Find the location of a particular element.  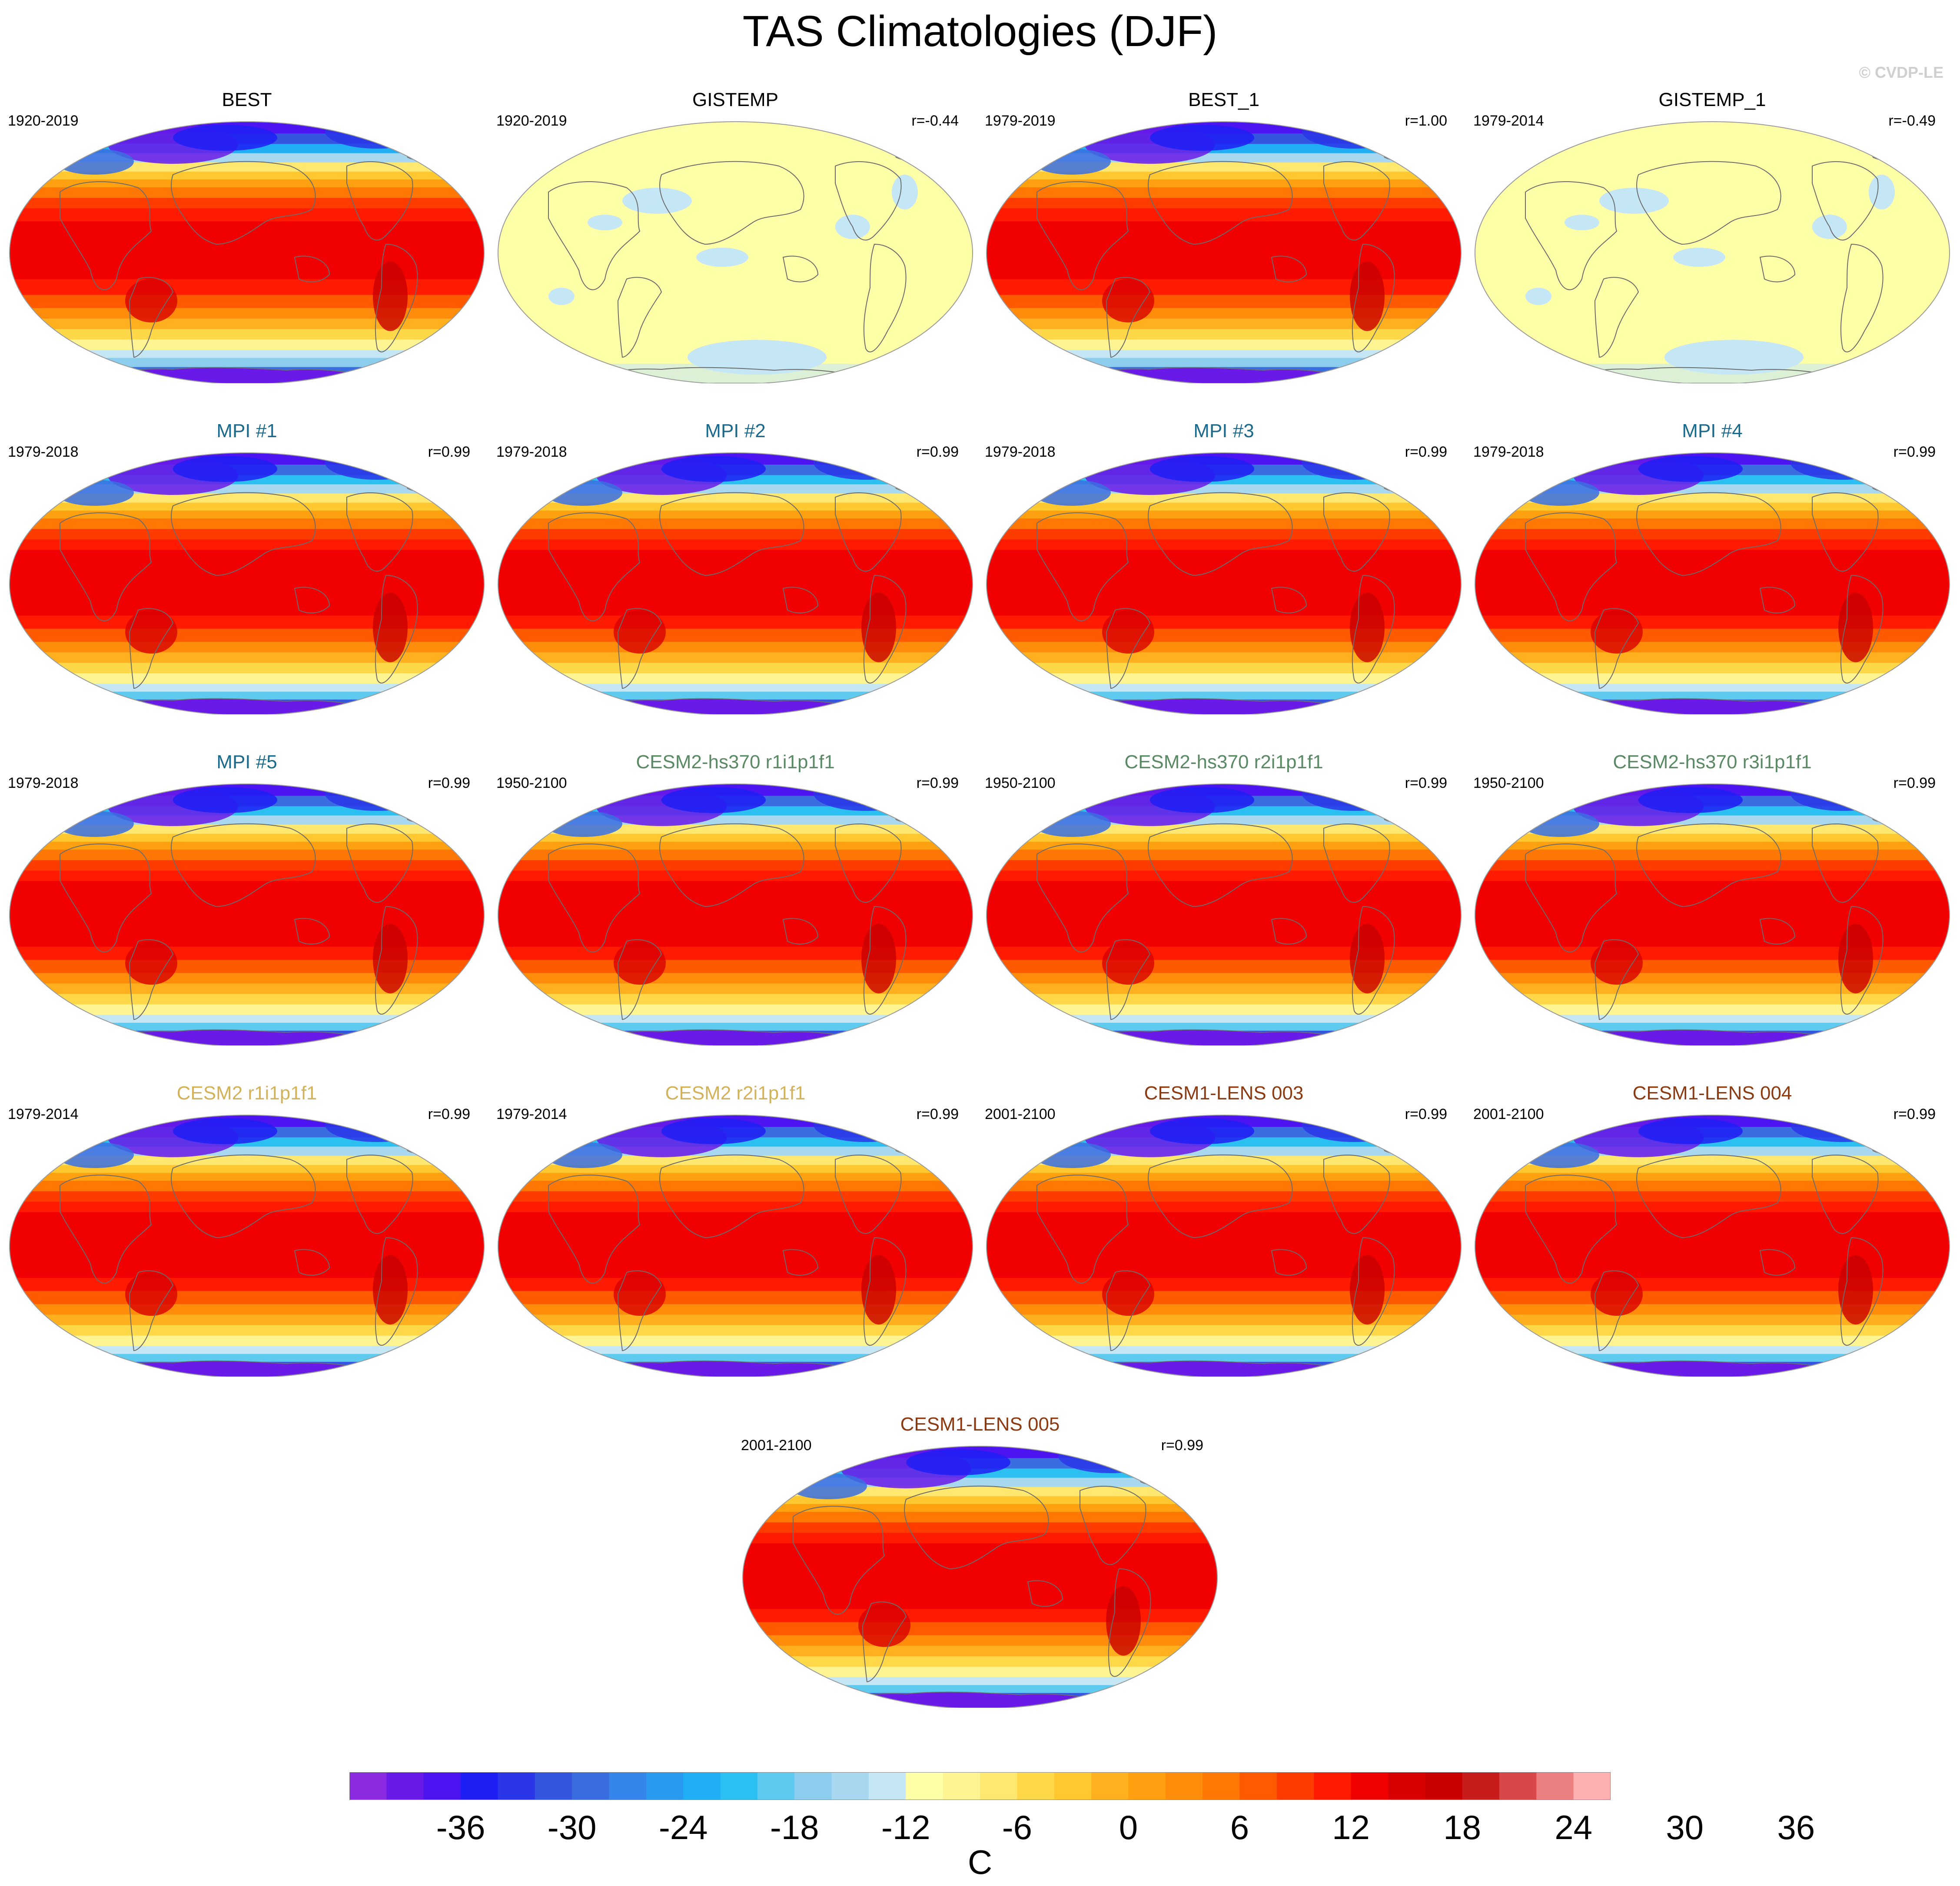

colorbar-tick: 30 is located at coordinates (1685, 1827).